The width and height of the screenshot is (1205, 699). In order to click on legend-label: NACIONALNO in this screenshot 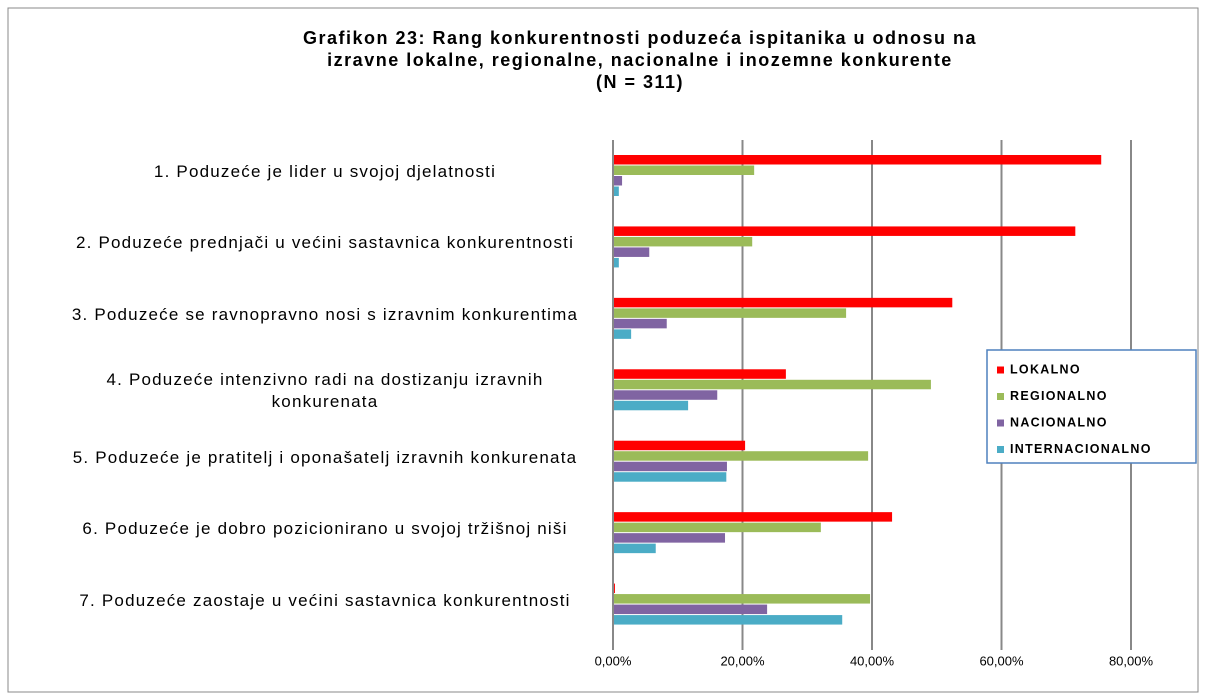, I will do `click(1059, 422)`.